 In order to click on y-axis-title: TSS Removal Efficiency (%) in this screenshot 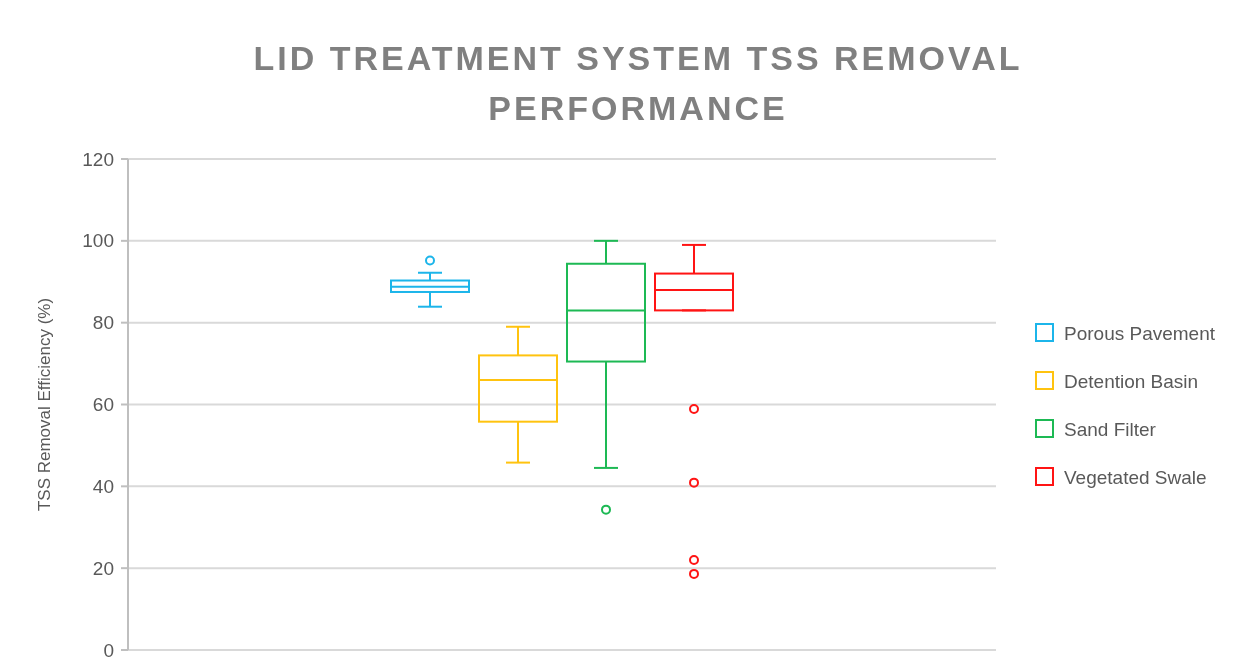, I will do `click(44, 404)`.